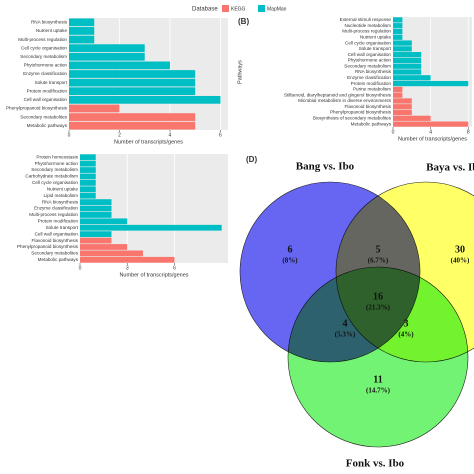  I want to click on x-tick-label: 2, so click(119, 135).